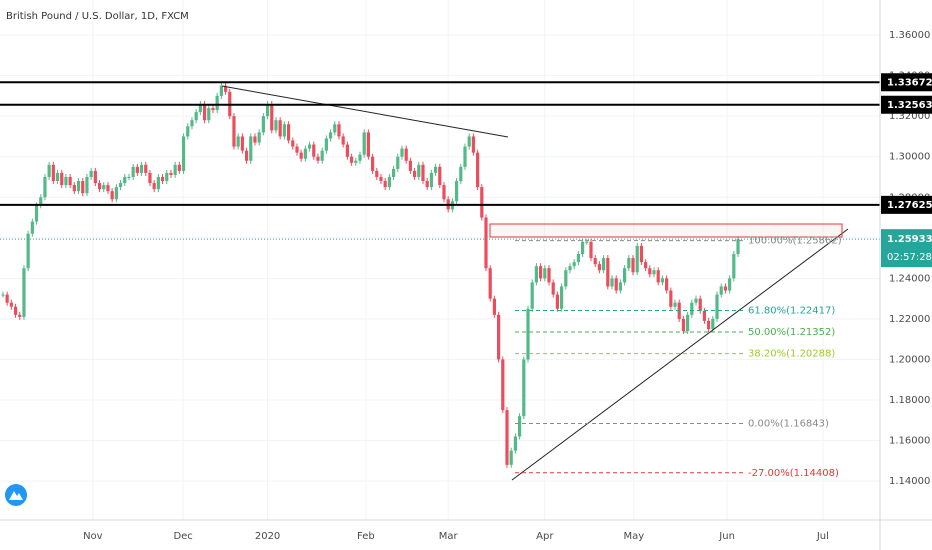 The image size is (932, 550). I want to click on last-price-label: 1.25933, so click(909, 239).